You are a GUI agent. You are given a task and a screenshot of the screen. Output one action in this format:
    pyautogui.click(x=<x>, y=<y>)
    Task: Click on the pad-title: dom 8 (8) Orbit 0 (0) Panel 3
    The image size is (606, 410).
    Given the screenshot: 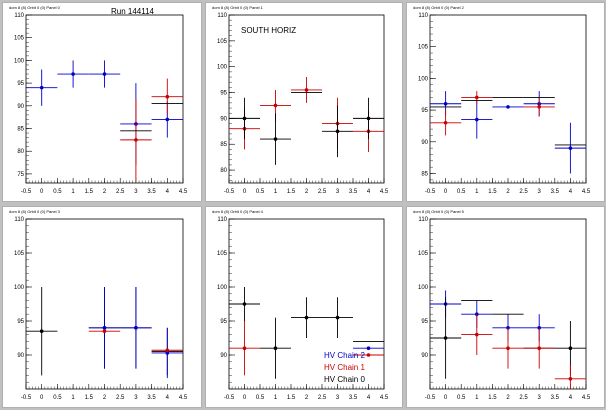 What is the action you would take?
    pyautogui.click(x=34, y=211)
    